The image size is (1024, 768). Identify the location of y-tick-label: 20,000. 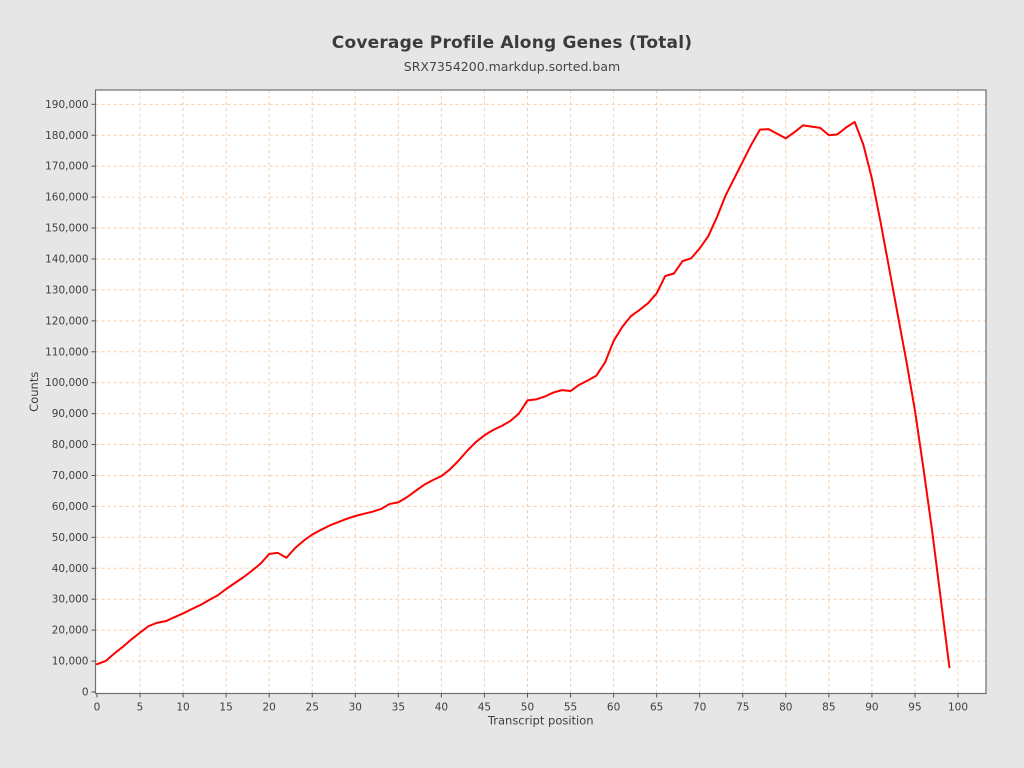
(70, 631).